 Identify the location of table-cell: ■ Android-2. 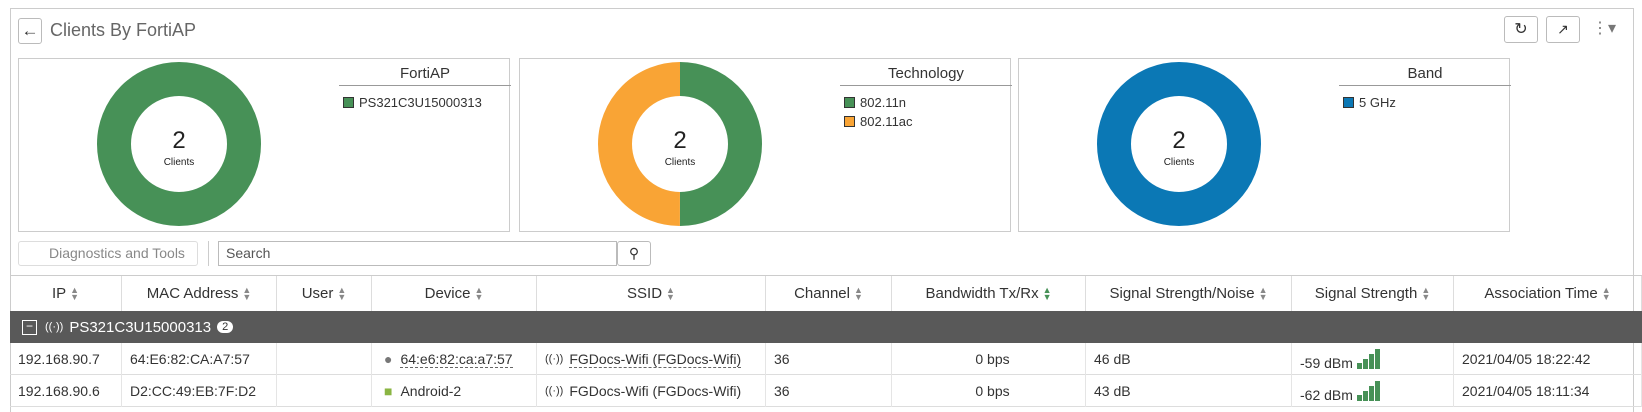
(454, 391).